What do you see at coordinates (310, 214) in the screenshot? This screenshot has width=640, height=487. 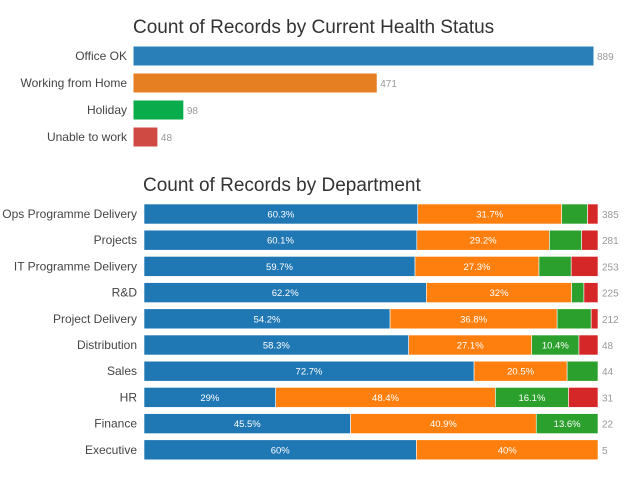 I see `department-row: Ops Programme Delivery 60.3% 31.7% 385` at bounding box center [310, 214].